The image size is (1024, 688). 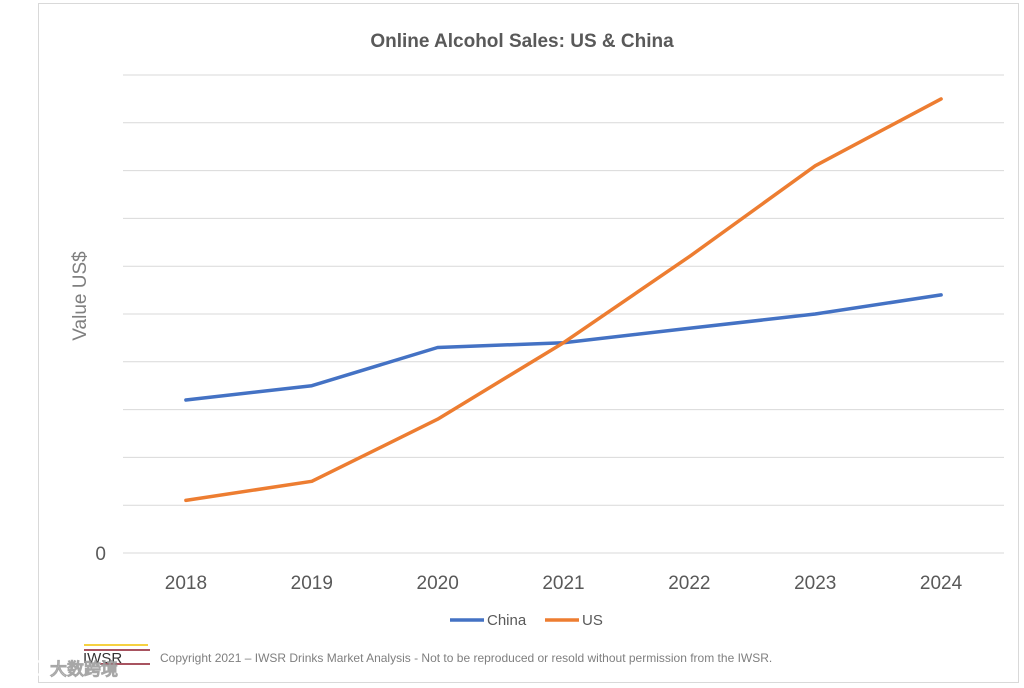 I want to click on x-tick-label: 2022, so click(x=689, y=583).